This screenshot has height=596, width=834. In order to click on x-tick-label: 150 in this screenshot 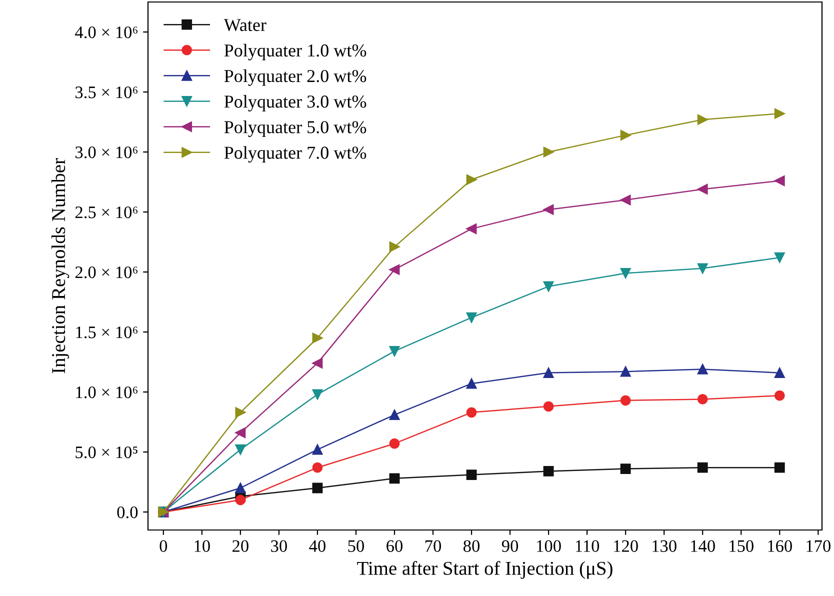, I will do `click(742, 546)`.